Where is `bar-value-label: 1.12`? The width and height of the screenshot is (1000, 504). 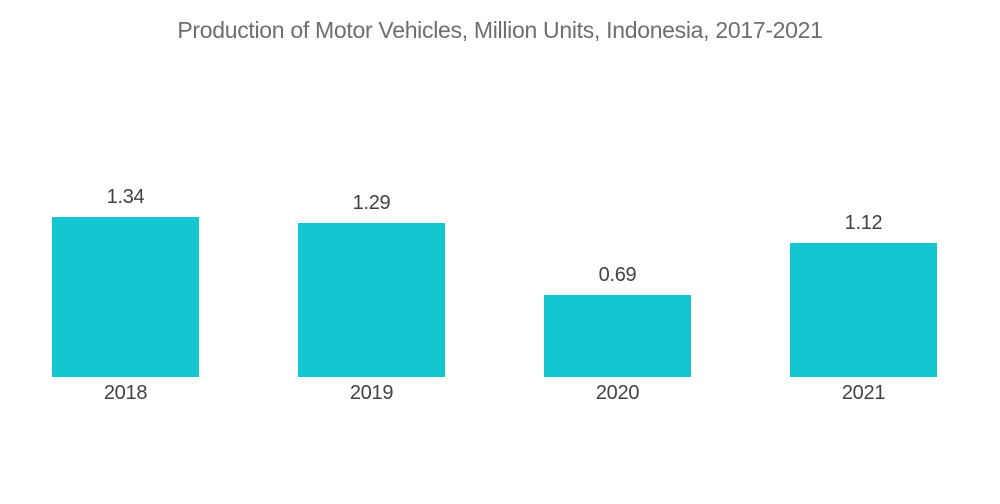
bar-value-label: 1.12 is located at coordinates (863, 223).